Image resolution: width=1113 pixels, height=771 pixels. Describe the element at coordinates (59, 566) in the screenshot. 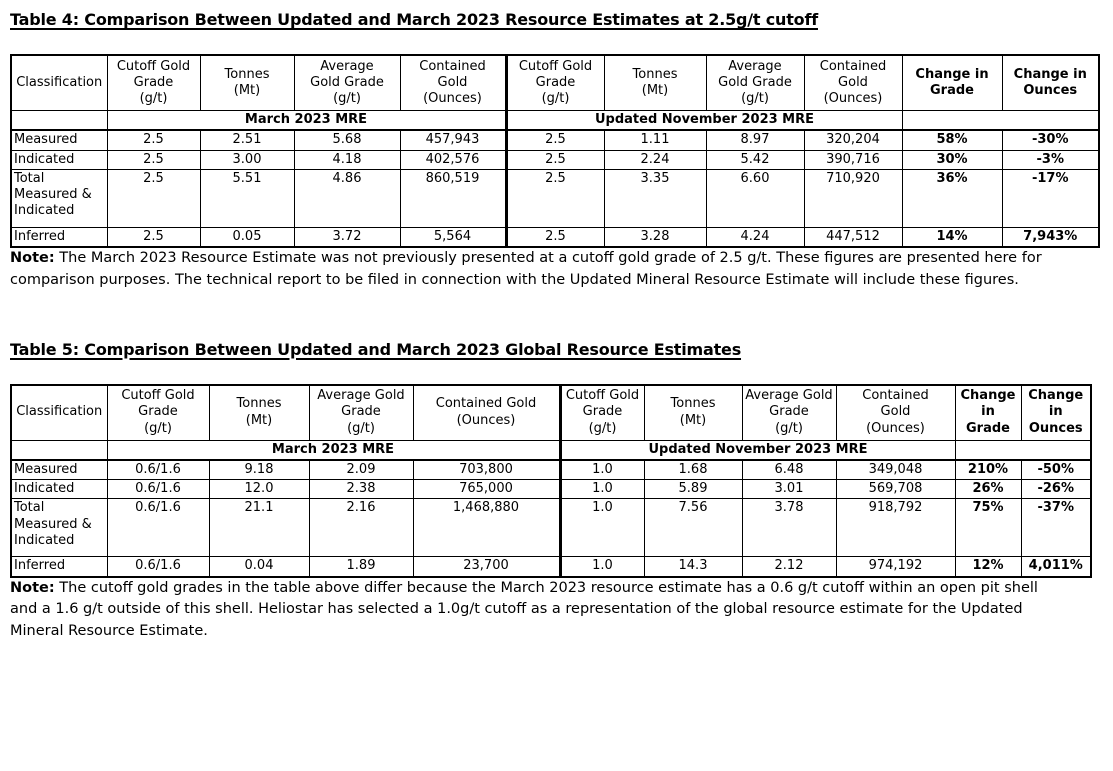

I see `table-cell: Inferred` at that location.